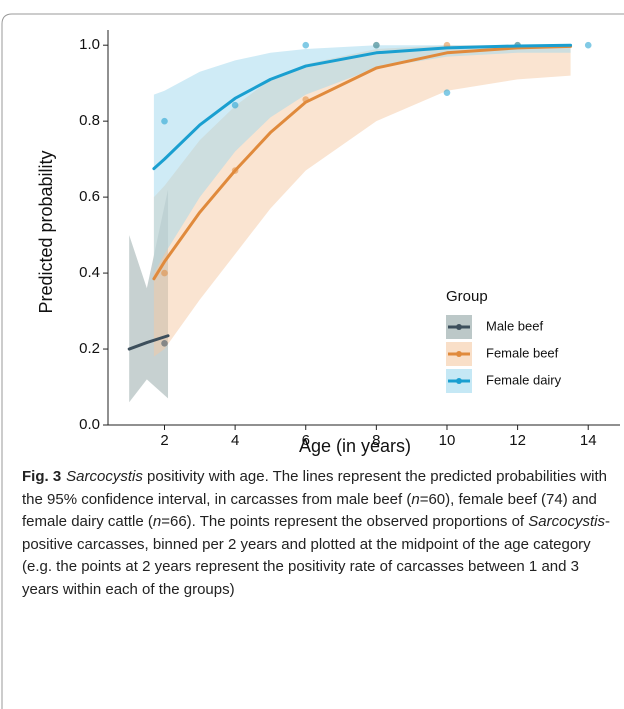 The height and width of the screenshot is (709, 624). I want to click on x-axis-title: Age (in years), so click(355, 446).